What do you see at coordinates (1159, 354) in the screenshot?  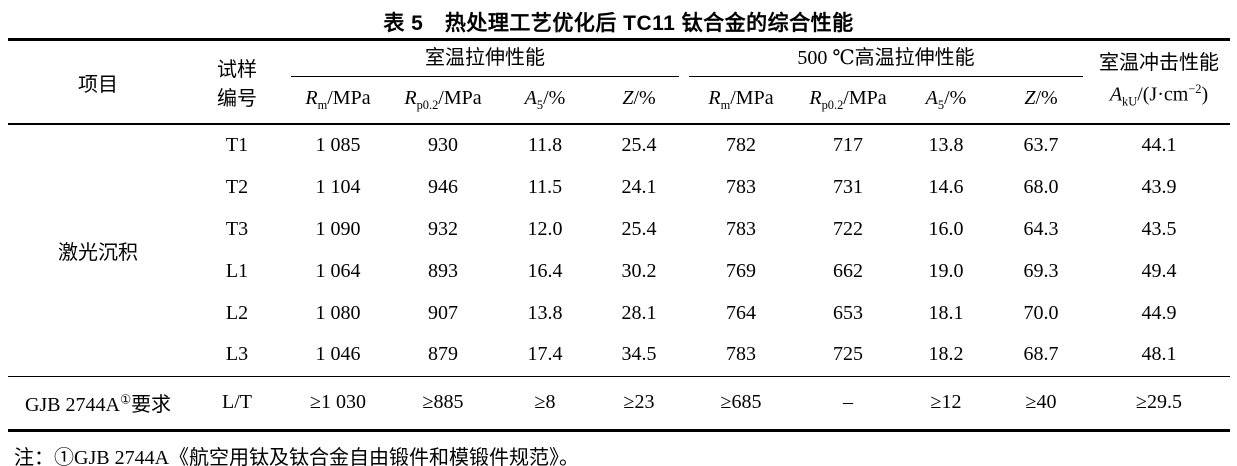 I see `cell-value: 48.1` at bounding box center [1159, 354].